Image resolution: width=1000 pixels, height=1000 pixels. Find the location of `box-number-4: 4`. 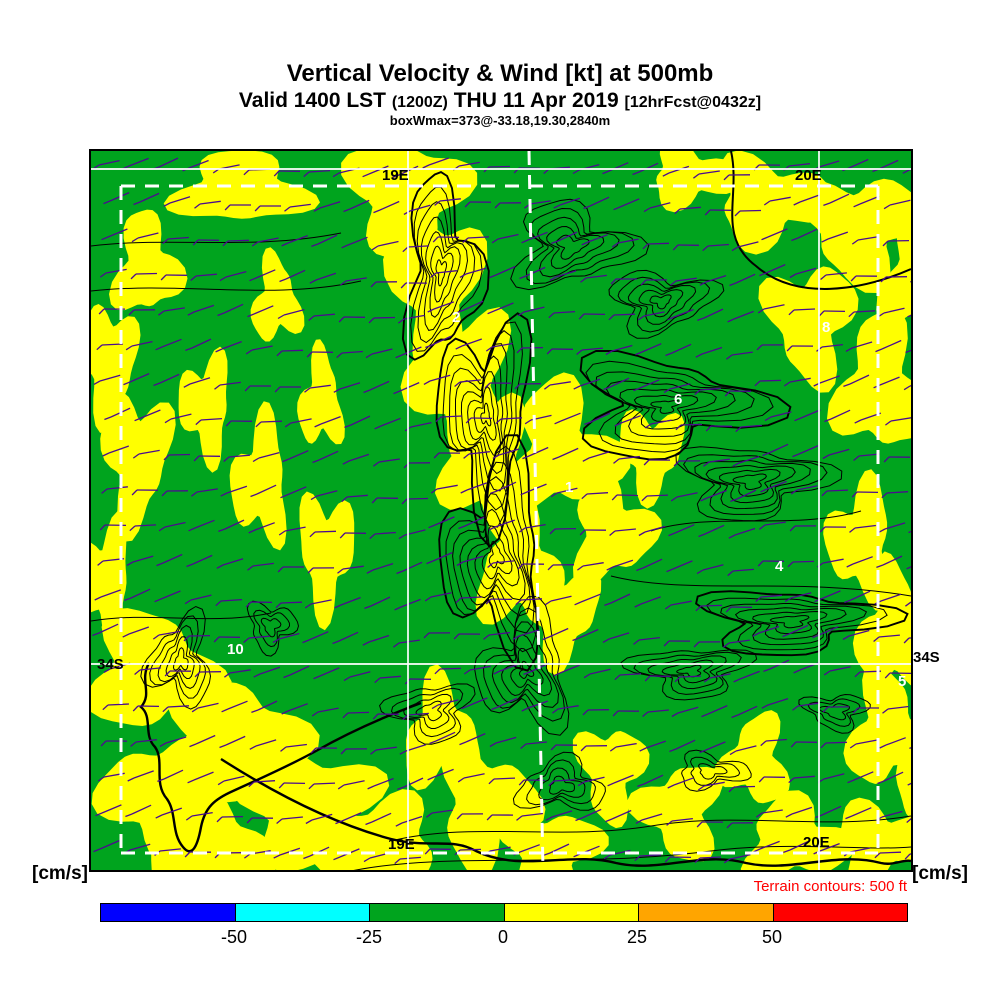

box-number-4: 4 is located at coordinates (779, 566).